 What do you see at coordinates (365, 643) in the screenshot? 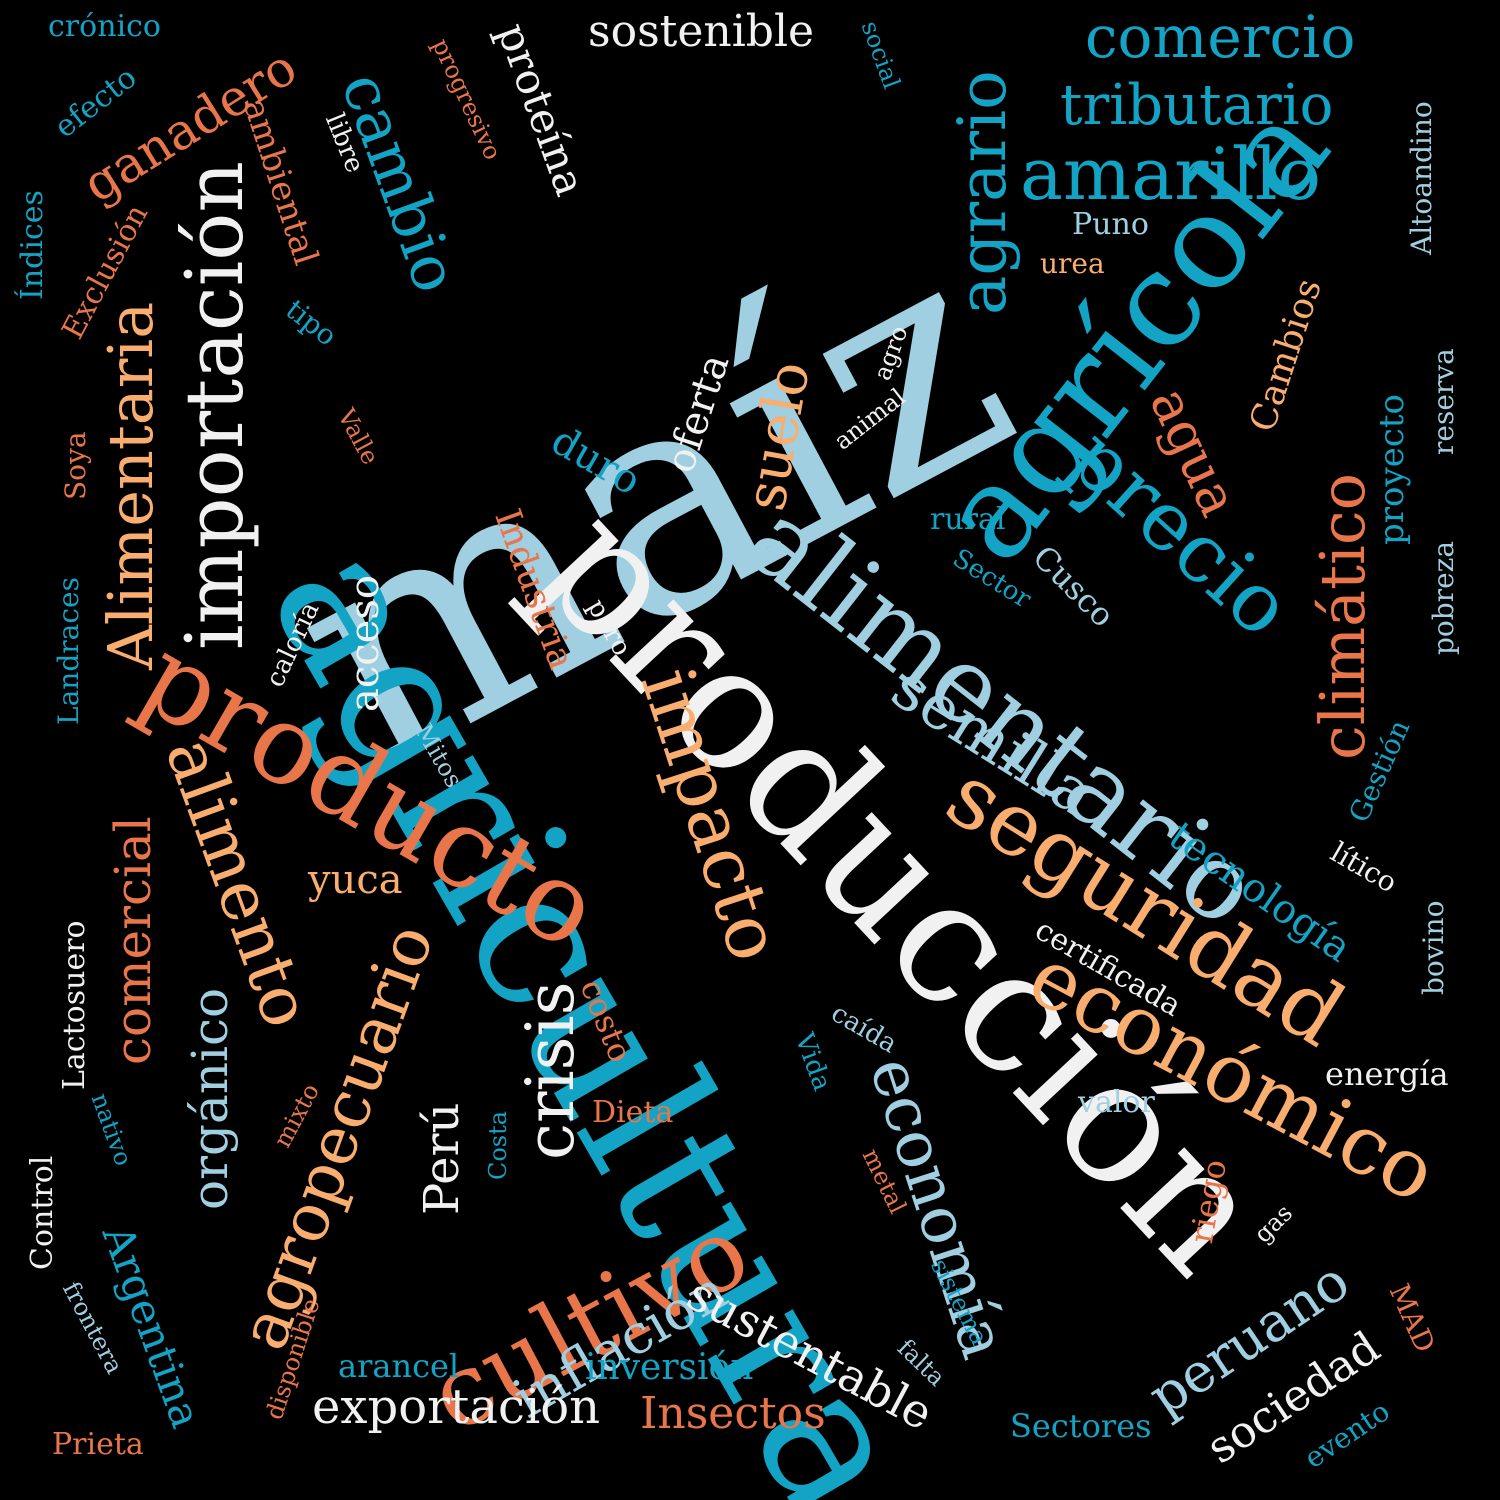
I see `word-acceso: acceso` at bounding box center [365, 643].